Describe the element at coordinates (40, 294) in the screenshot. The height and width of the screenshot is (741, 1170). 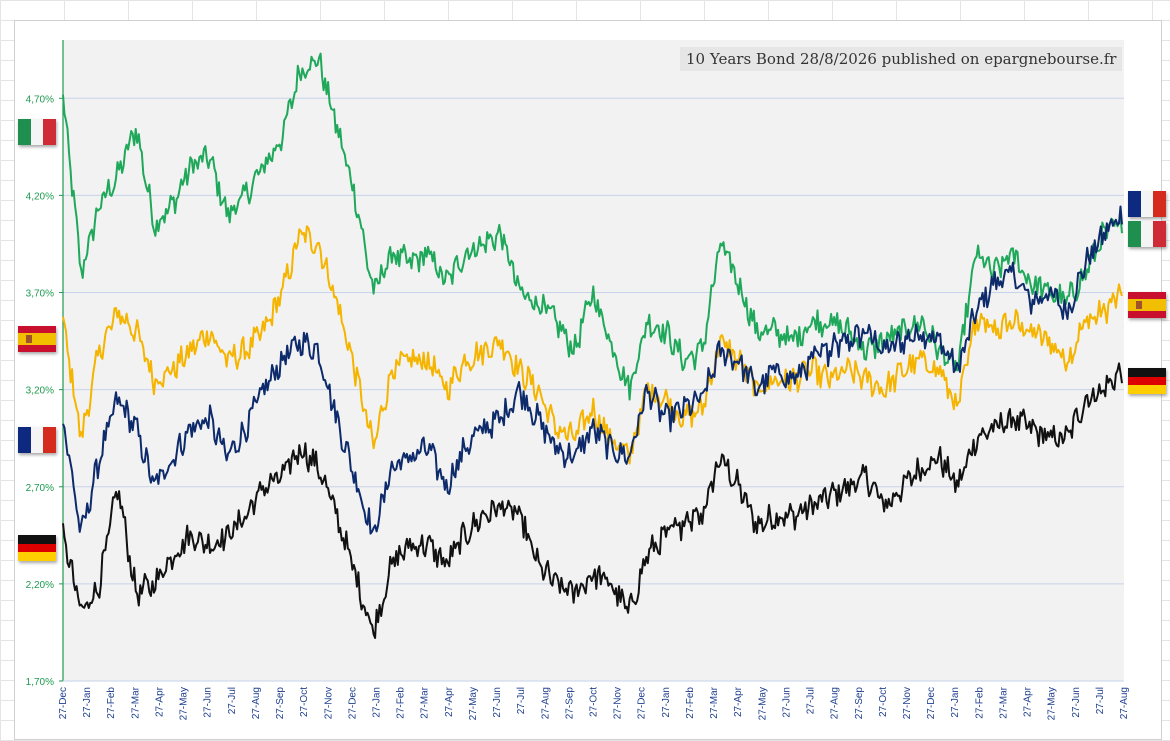
I see `y-tick-label: 3,70%` at that location.